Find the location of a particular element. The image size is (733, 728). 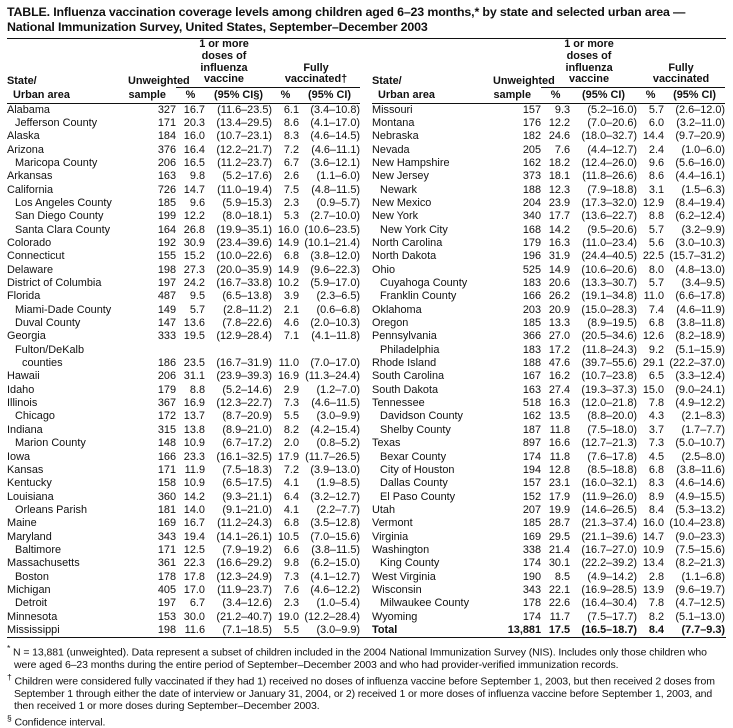

state-or-area-cell: Franklin County is located at coordinates (418, 296).